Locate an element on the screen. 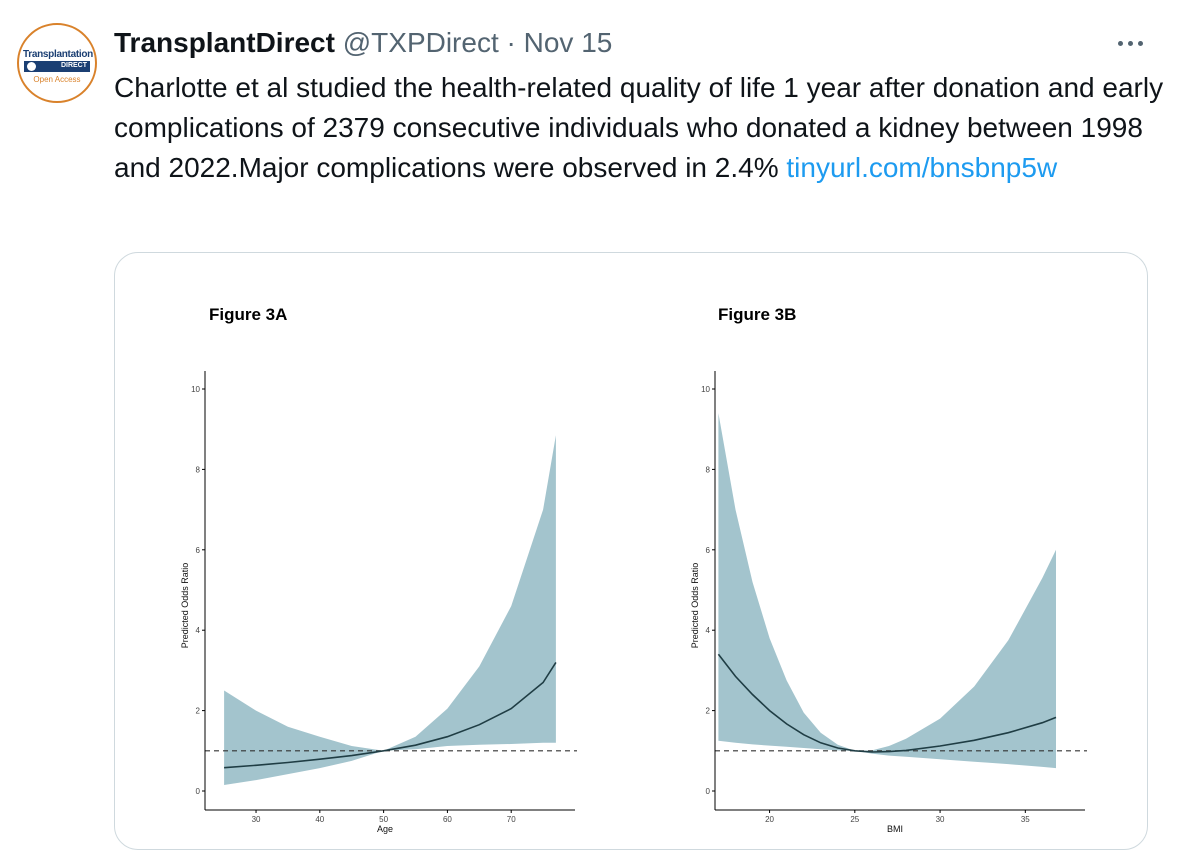 The width and height of the screenshot is (1182, 864). chart-1-x-tick-label: 70 is located at coordinates (511, 819).